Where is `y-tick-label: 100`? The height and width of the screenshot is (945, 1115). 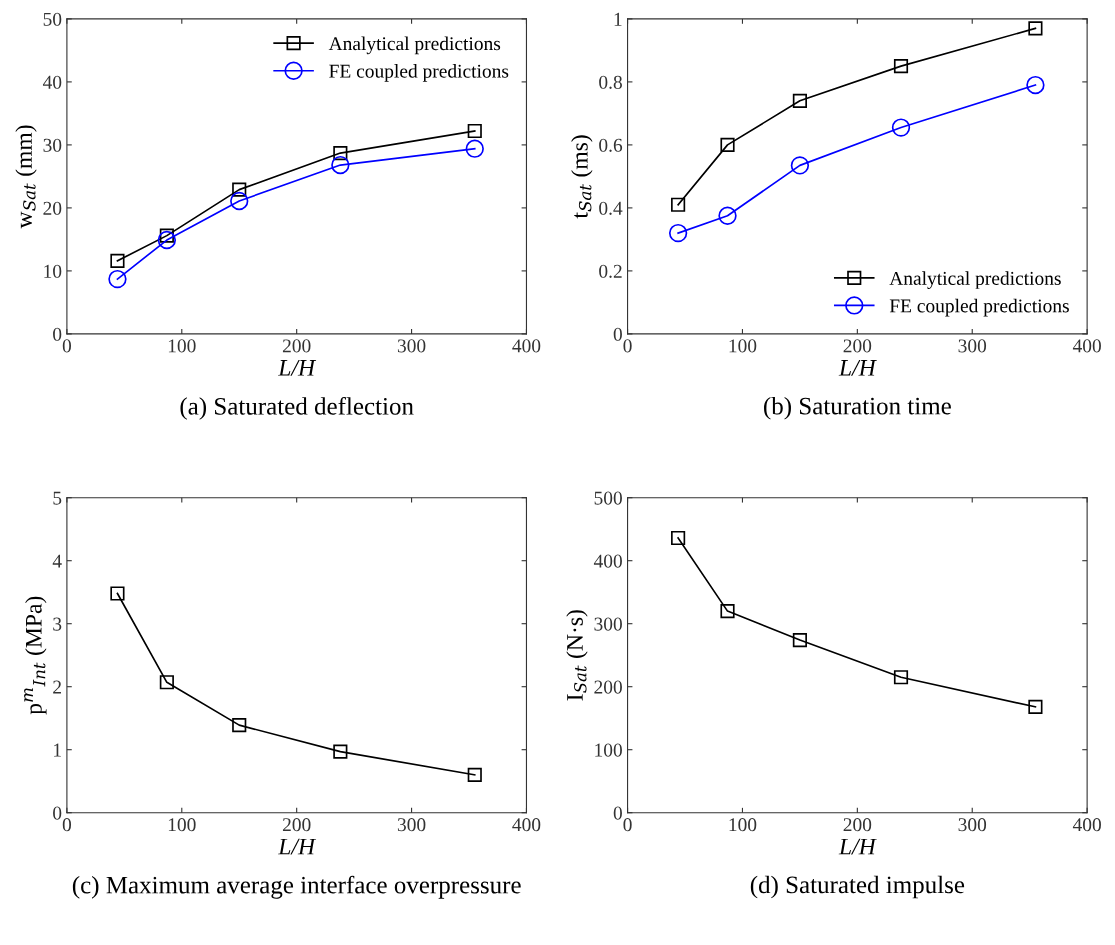
y-tick-label: 100 is located at coordinates (608, 750).